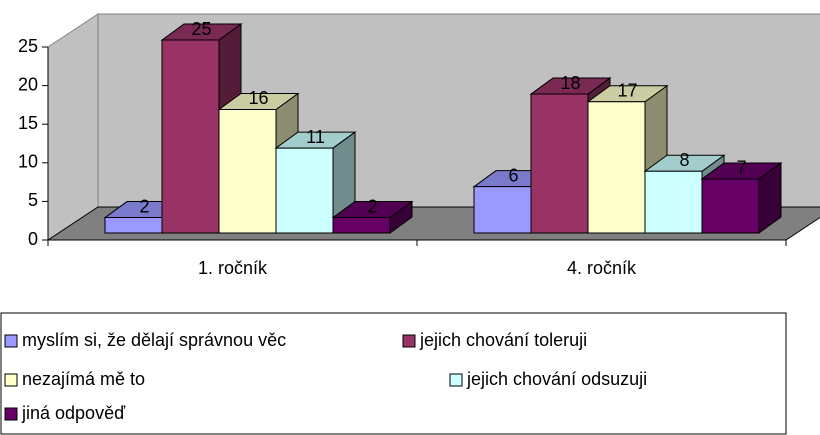 Image resolution: width=820 pixels, height=435 pixels. I want to click on legend-label: jejich chování odsuzuji, so click(556, 379).